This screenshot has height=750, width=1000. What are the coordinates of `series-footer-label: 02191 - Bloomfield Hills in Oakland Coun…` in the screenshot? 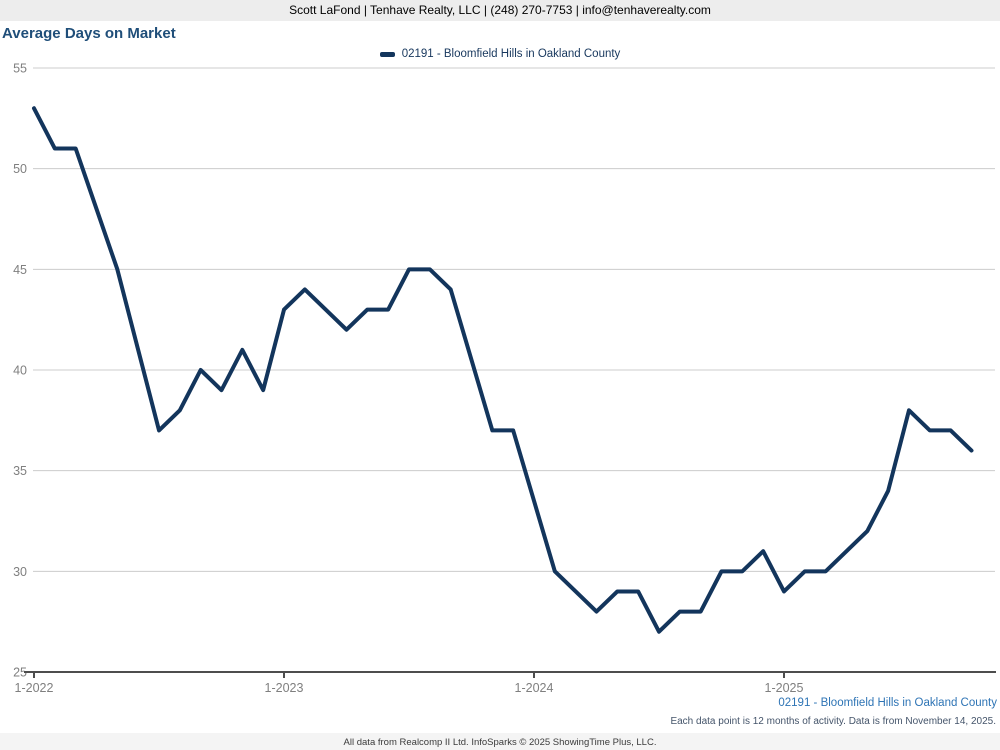 It's located at (887, 703).